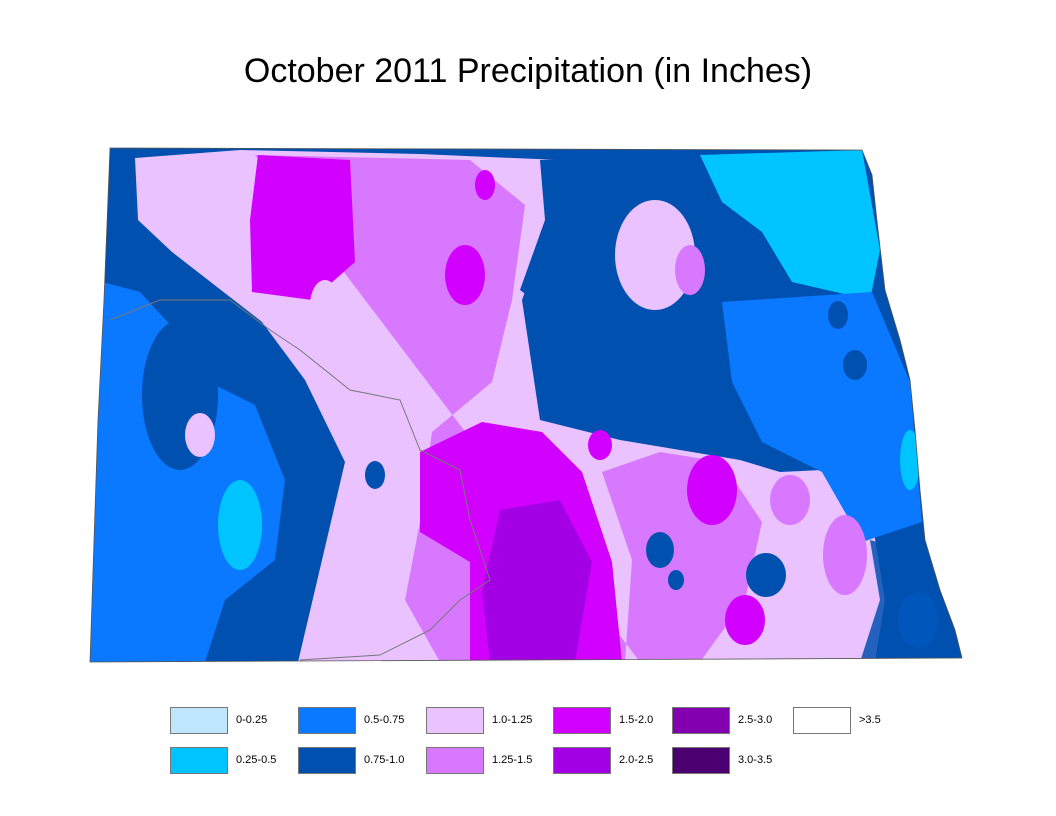 This screenshot has height=816, width=1056. Describe the element at coordinates (870, 720) in the screenshot. I see `legend-label: >3.5` at that location.